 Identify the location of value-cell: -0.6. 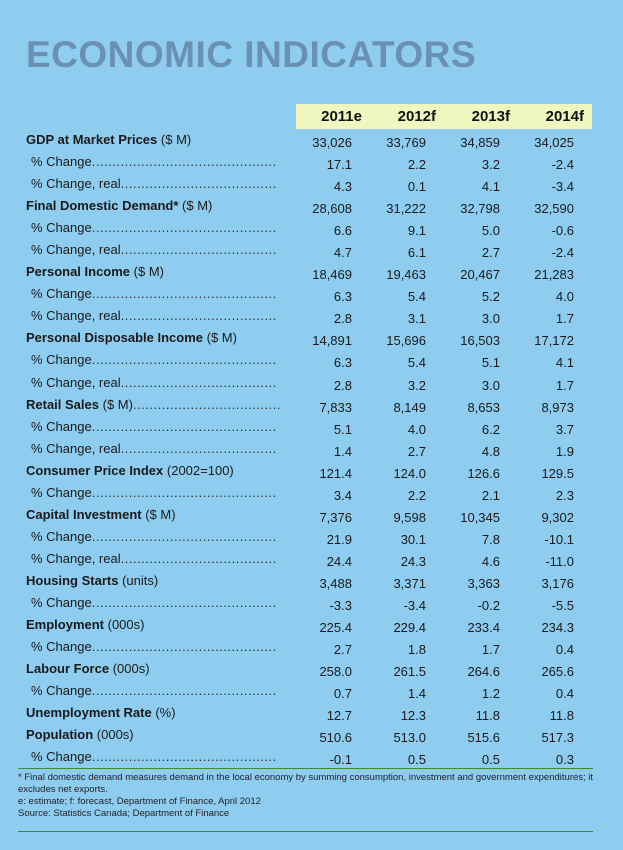
(562, 231).